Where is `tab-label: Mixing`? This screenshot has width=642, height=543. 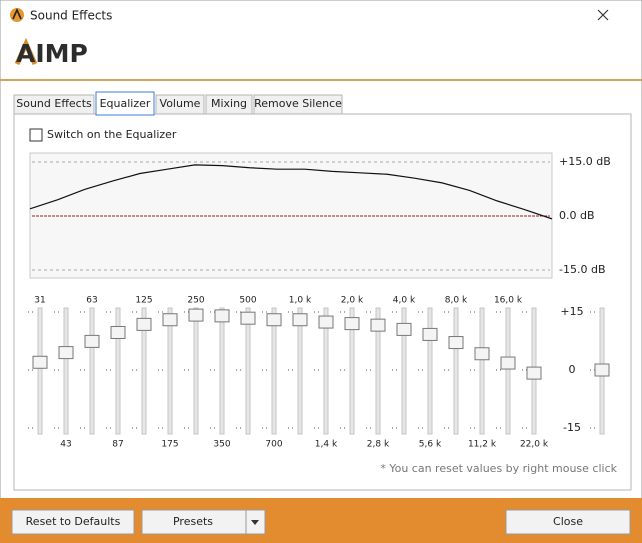
tab-label: Mixing is located at coordinates (229, 103).